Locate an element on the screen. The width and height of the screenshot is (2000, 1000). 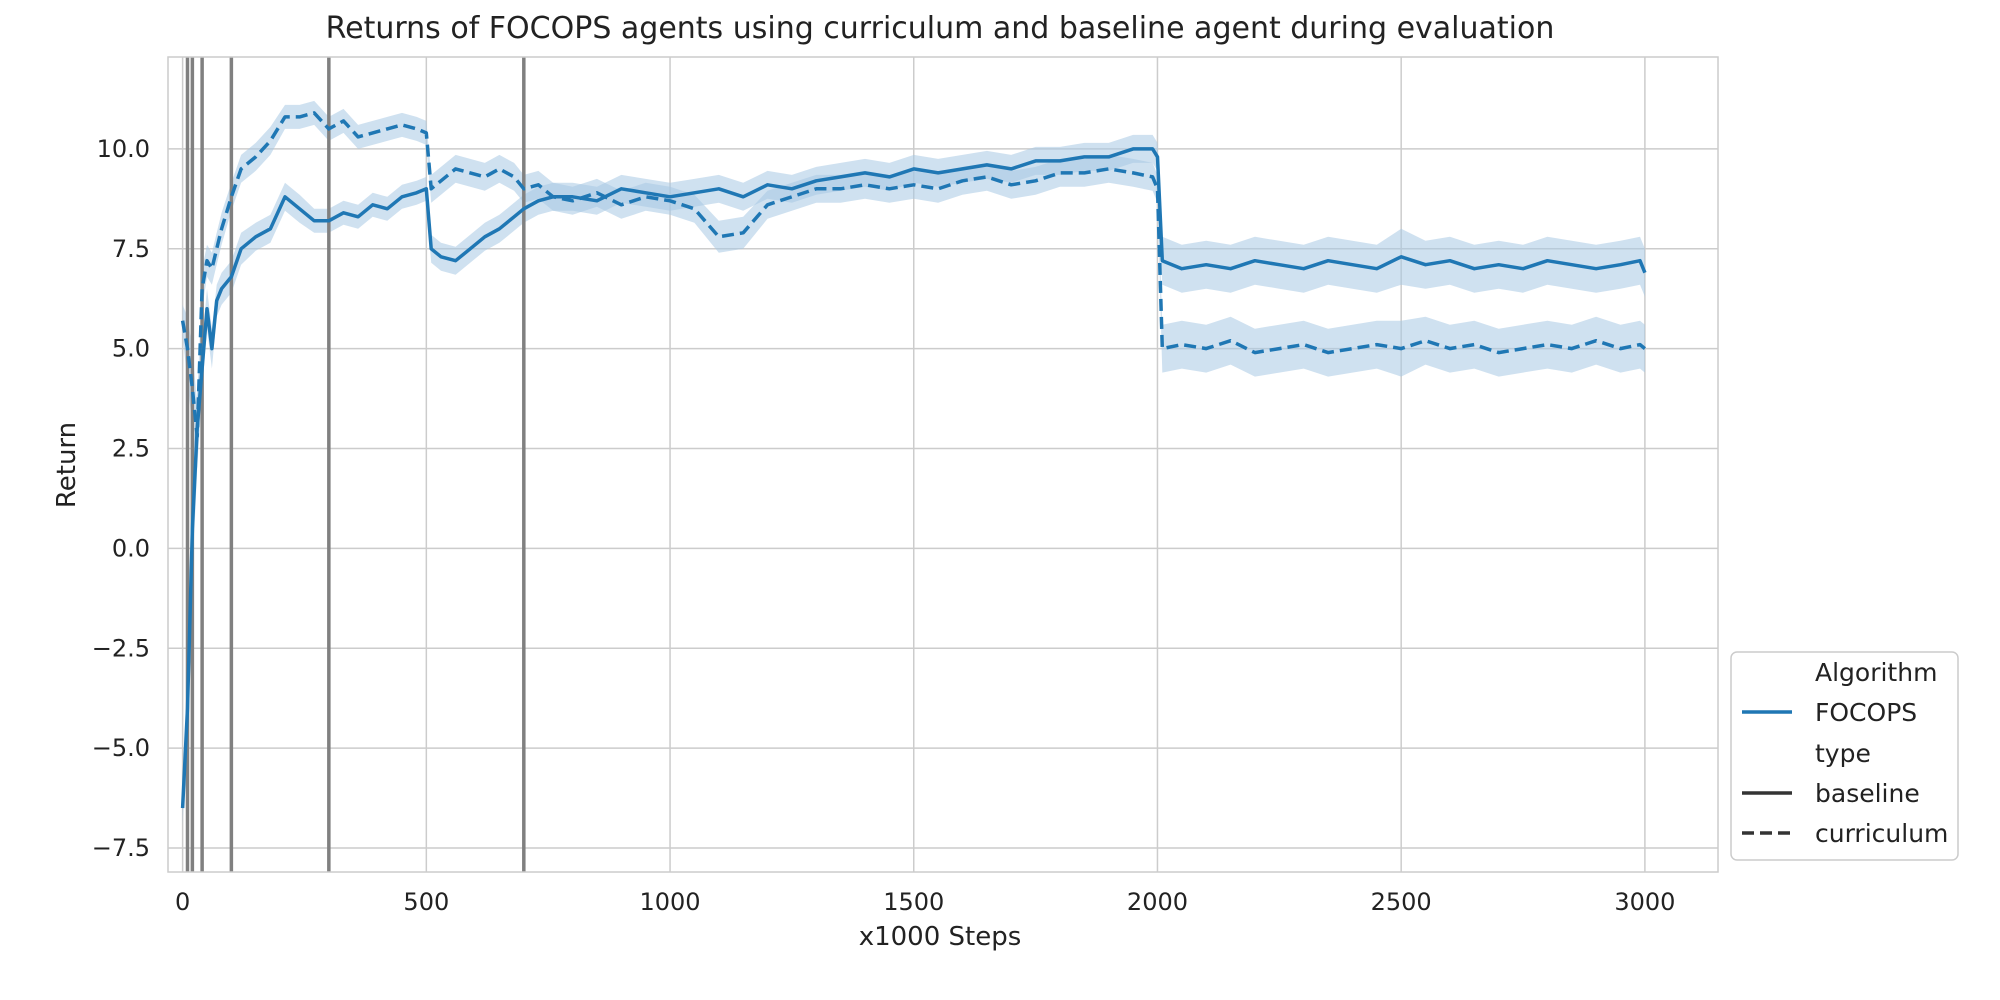
y-tick-label: −2.5 is located at coordinates (121, 648).